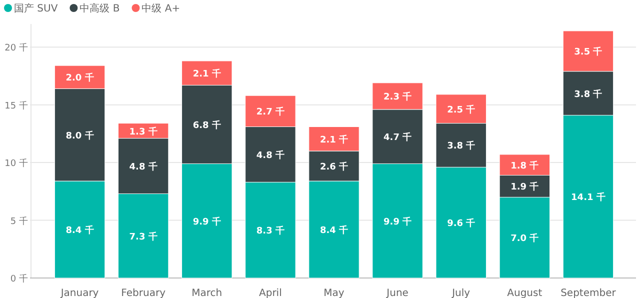  I want to click on data-label: 6.8 千, so click(206, 125).